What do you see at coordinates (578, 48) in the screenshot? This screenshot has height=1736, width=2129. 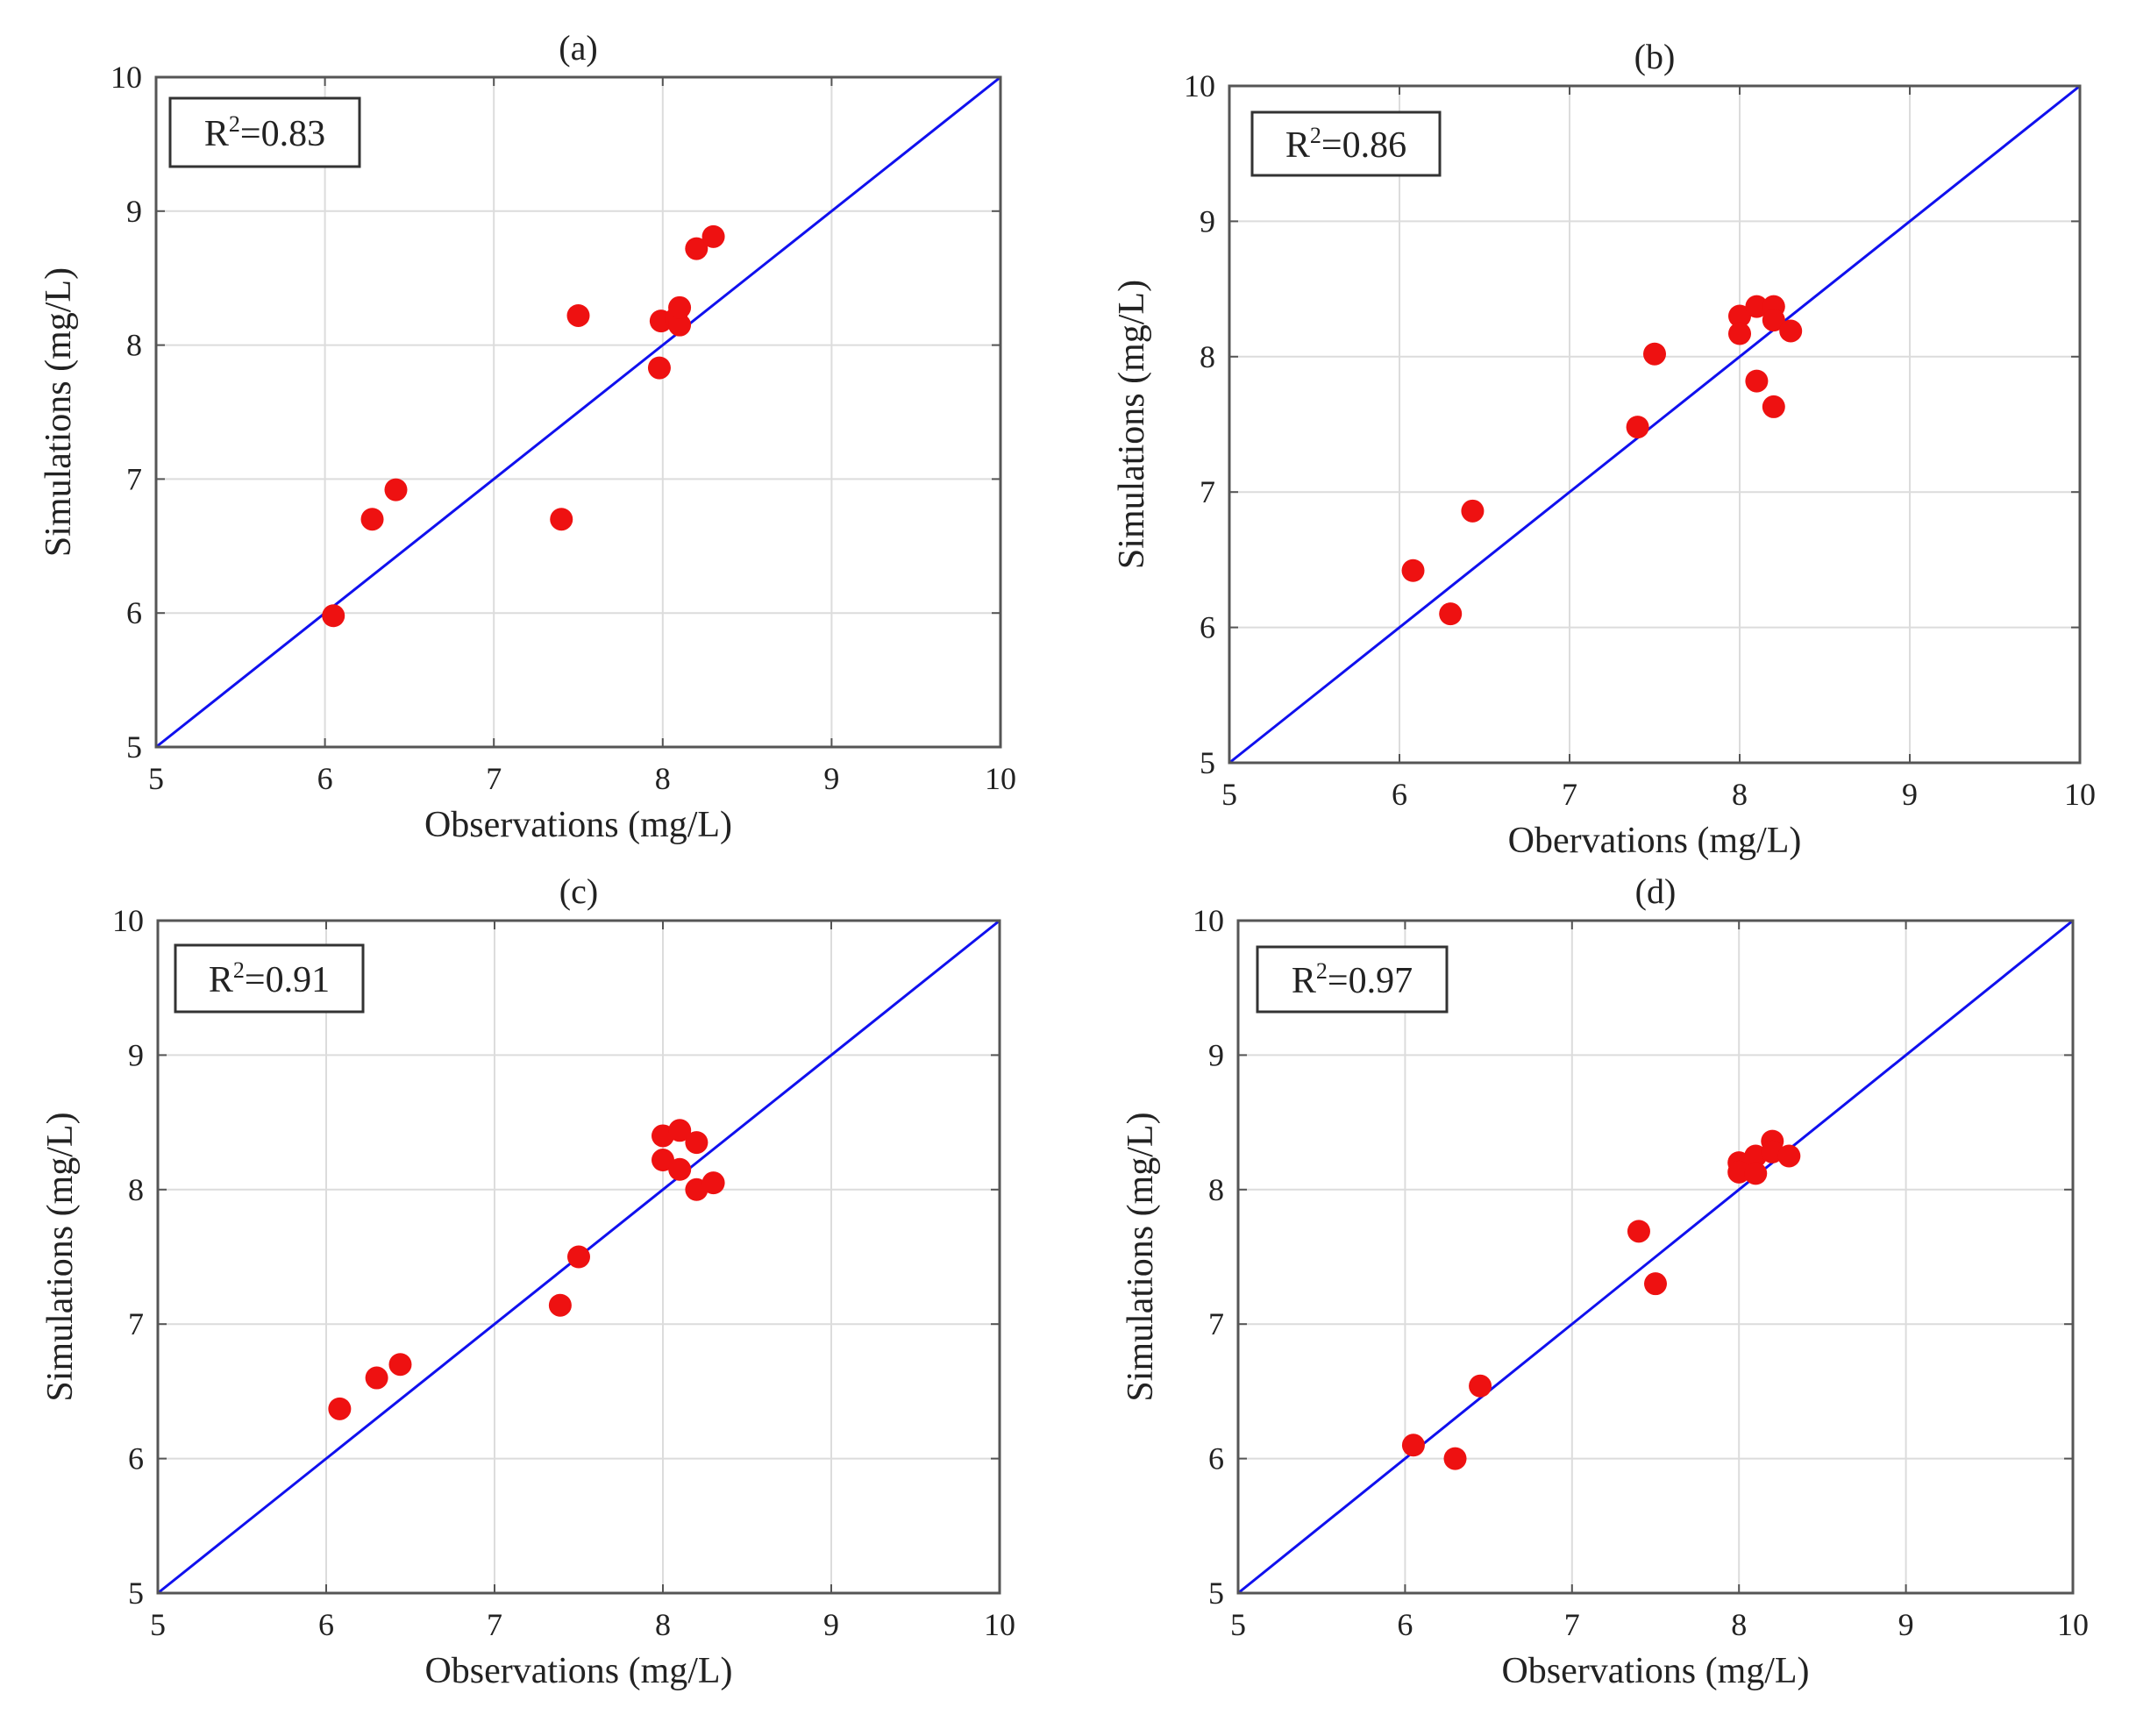 I see `chart-title: (a)` at bounding box center [578, 48].